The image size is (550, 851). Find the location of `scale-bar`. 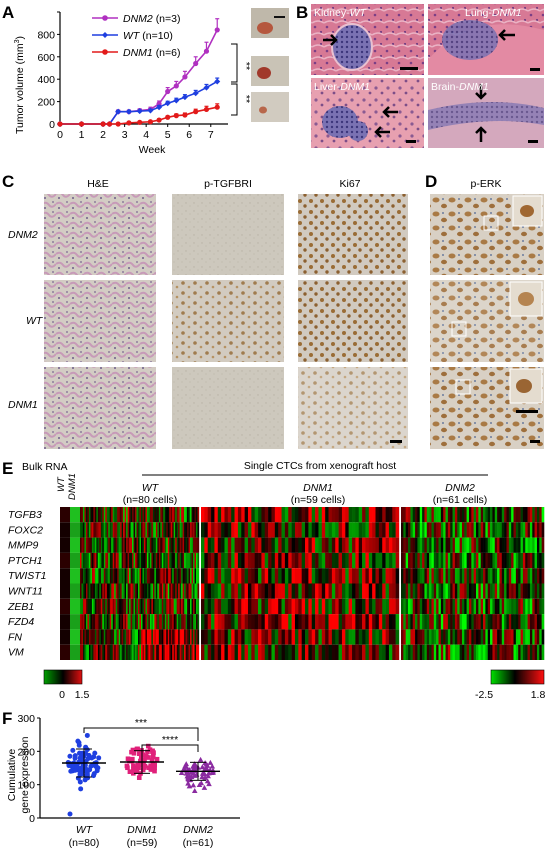

scale-bar is located at coordinates (535, 69).